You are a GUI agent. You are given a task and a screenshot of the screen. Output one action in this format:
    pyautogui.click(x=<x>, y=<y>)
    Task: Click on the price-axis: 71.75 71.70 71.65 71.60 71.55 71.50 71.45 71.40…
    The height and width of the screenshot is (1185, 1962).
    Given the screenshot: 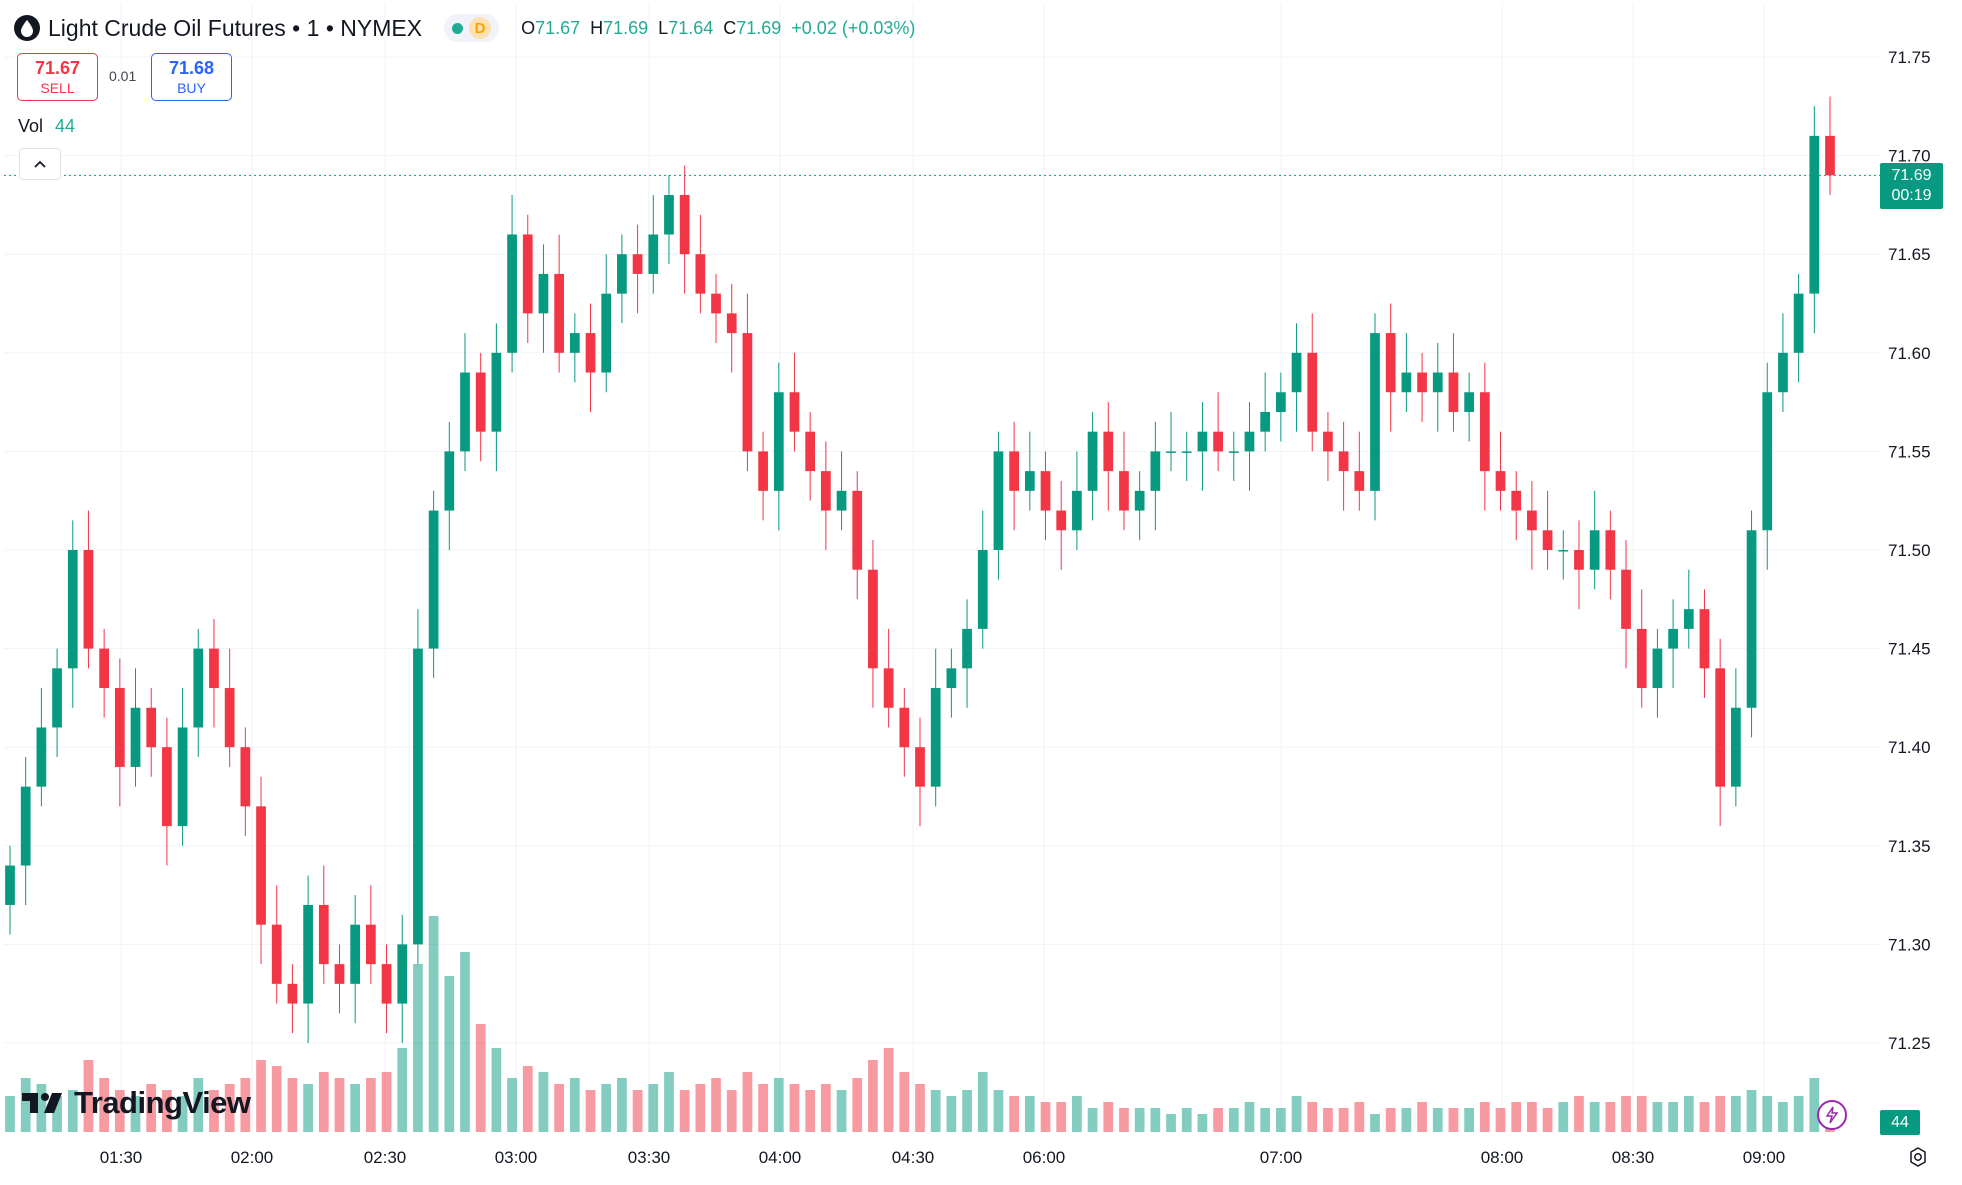 What is the action you would take?
    pyautogui.click(x=1909, y=550)
    